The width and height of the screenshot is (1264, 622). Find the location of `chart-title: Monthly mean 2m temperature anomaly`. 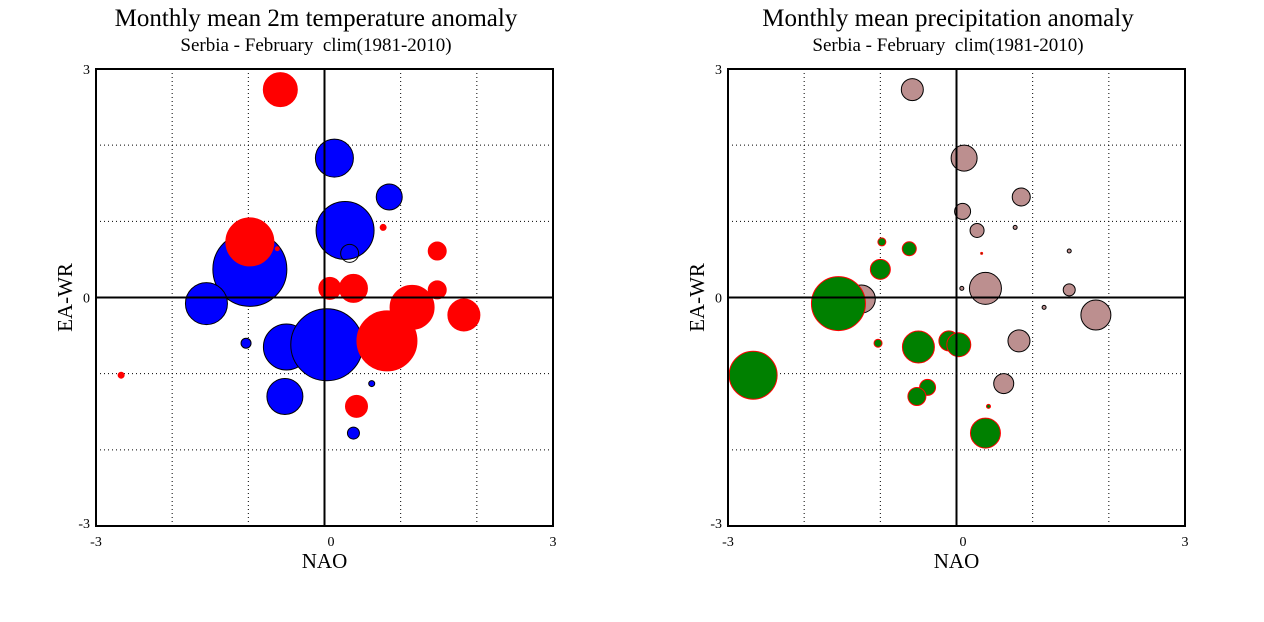

chart-title: Monthly mean 2m temperature anomaly is located at coordinates (316, 18).